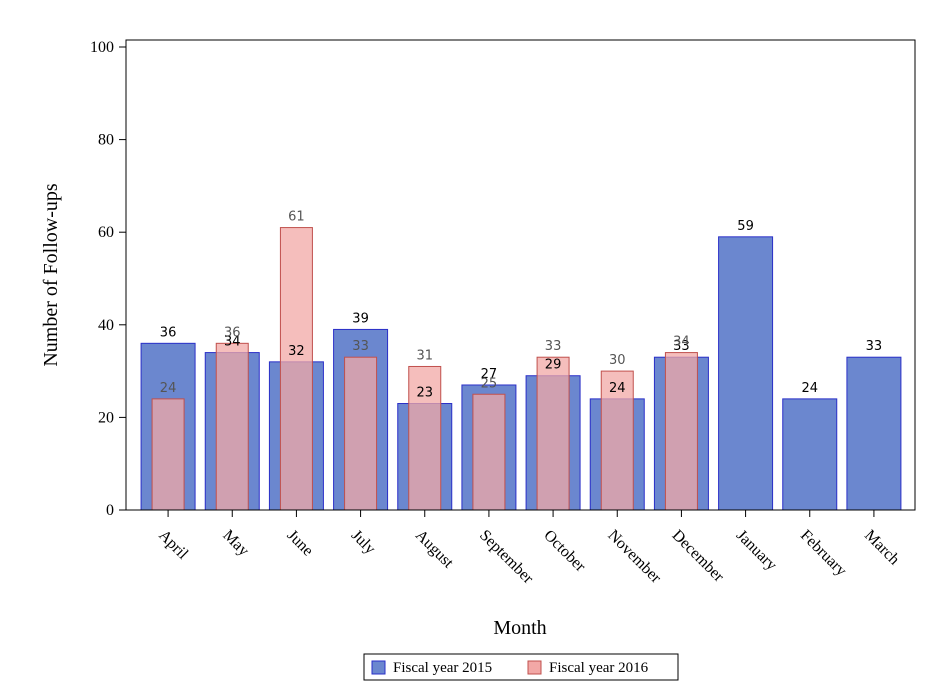  I want to click on y-tick-label-20: 20, so click(106, 417).